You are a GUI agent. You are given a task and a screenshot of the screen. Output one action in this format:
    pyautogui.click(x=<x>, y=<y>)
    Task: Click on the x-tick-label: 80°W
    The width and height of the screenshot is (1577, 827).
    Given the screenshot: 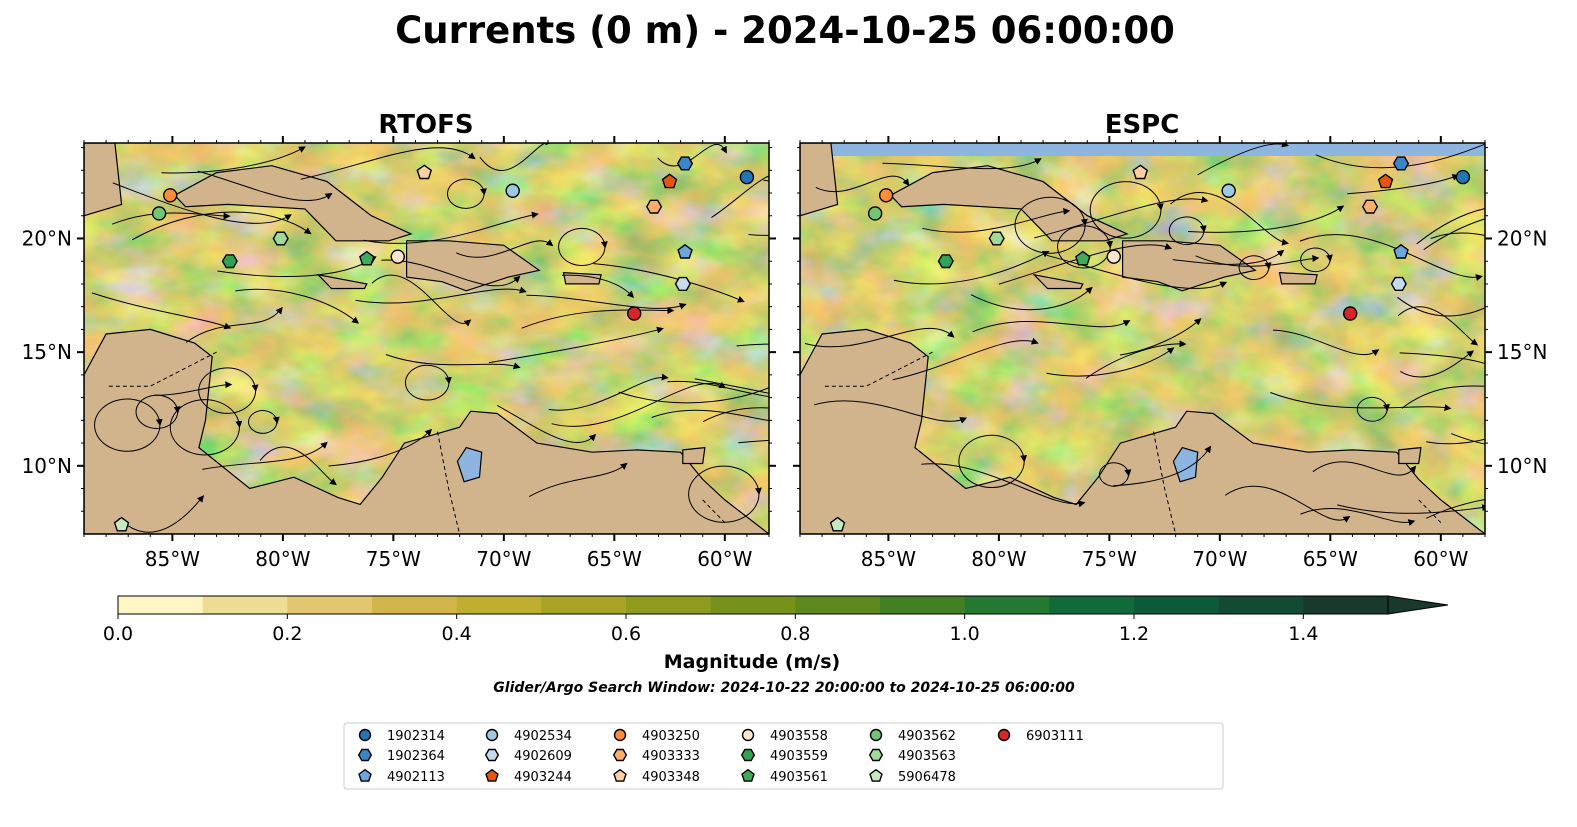 What is the action you would take?
    pyautogui.click(x=998, y=559)
    